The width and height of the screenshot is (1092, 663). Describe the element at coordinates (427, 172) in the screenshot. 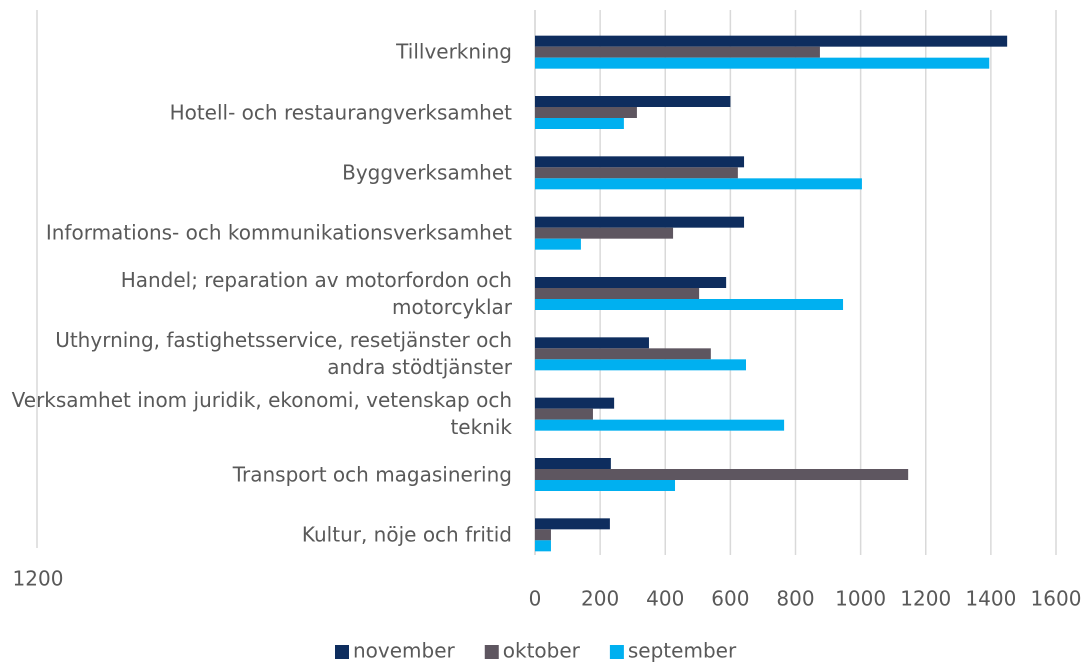

I see `y-tick-label: Byggverksamhet` at that location.